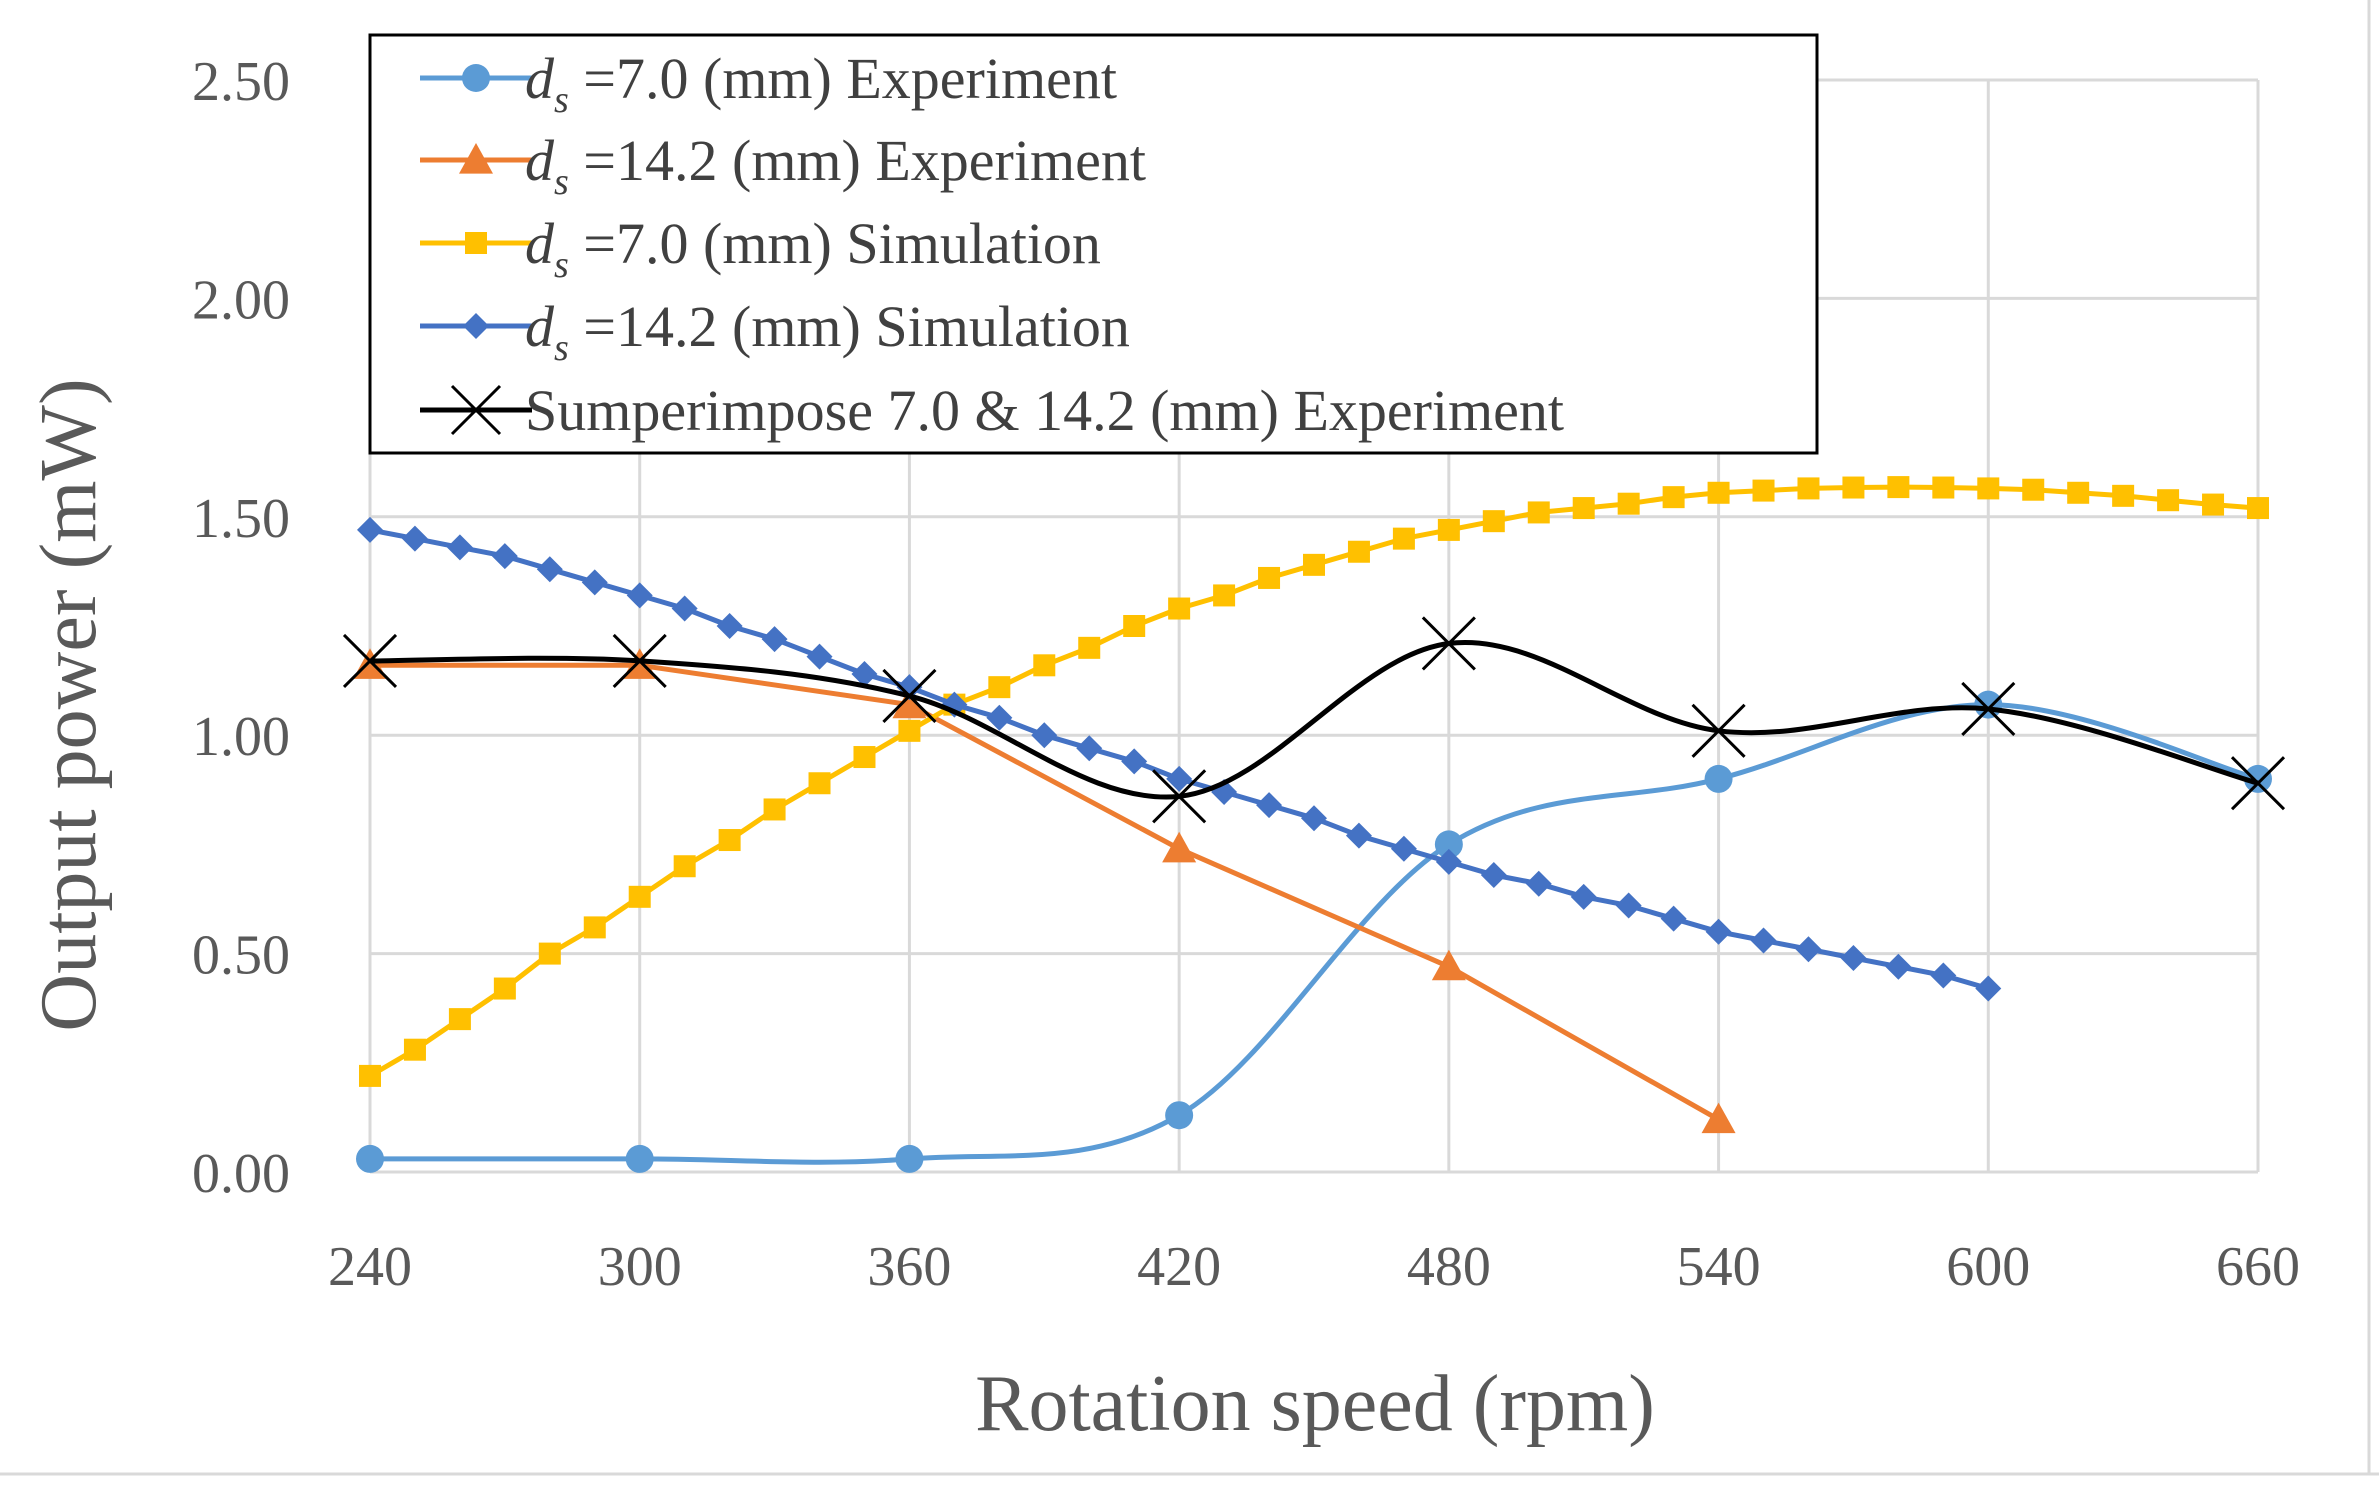 This screenshot has width=2379, height=1488. What do you see at coordinates (69, 704) in the screenshot?
I see `y-axis-title: Output power (mW)` at bounding box center [69, 704].